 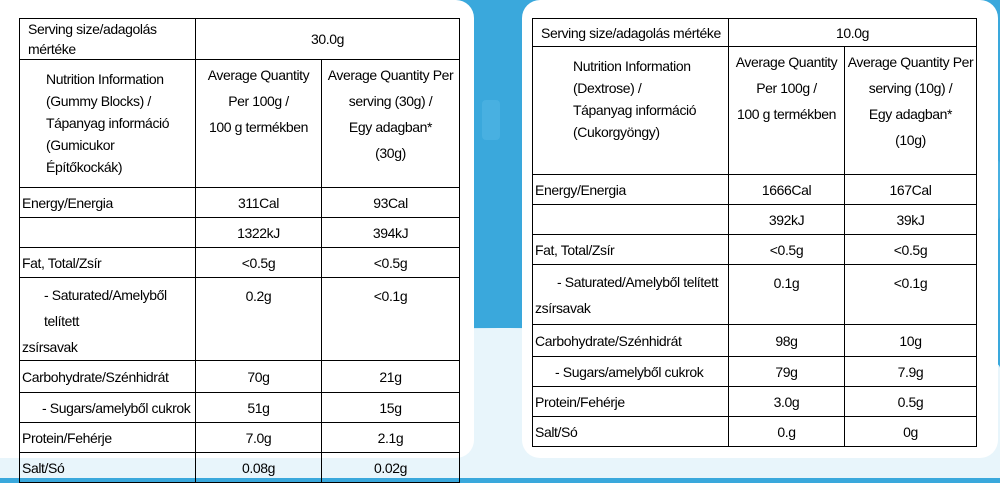 What do you see at coordinates (755, 340) in the screenshot?
I see `table-row: Carbohydrate/Szénhidrát 98g 10g` at bounding box center [755, 340].